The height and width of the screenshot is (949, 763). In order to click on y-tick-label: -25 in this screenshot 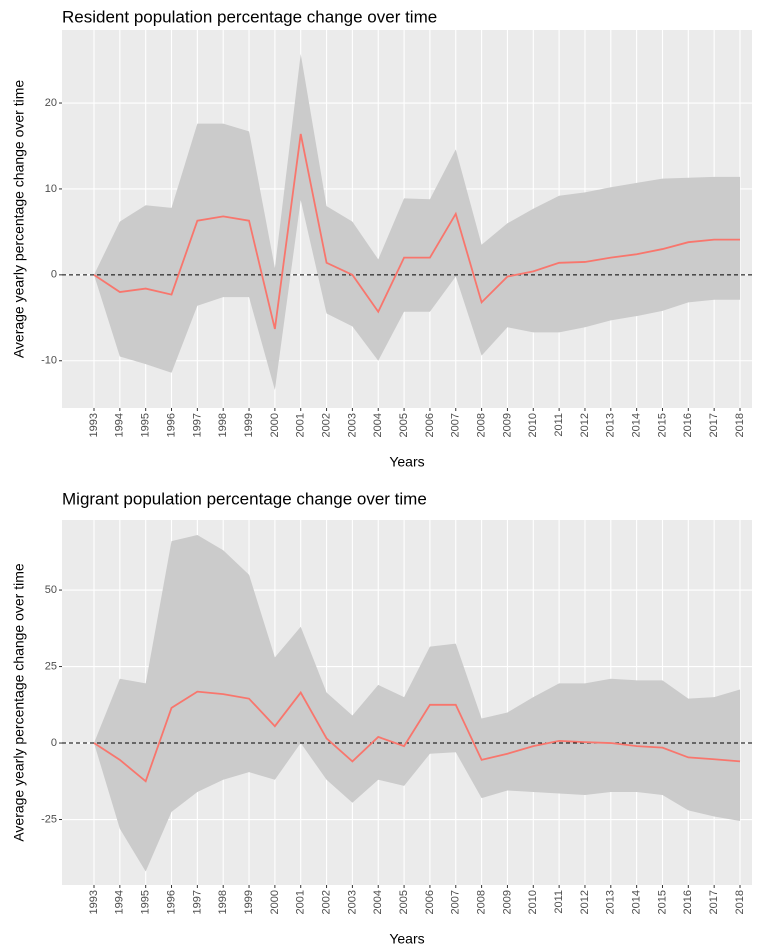, I will do `click(49, 819)`.